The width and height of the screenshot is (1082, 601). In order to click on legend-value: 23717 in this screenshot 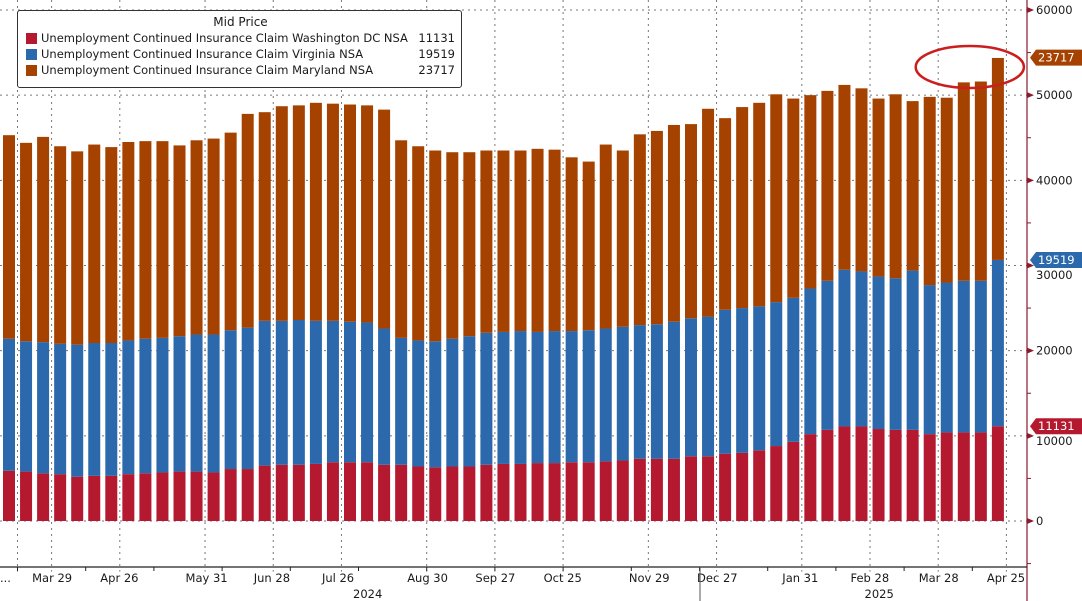, I will do `click(436, 70)`.